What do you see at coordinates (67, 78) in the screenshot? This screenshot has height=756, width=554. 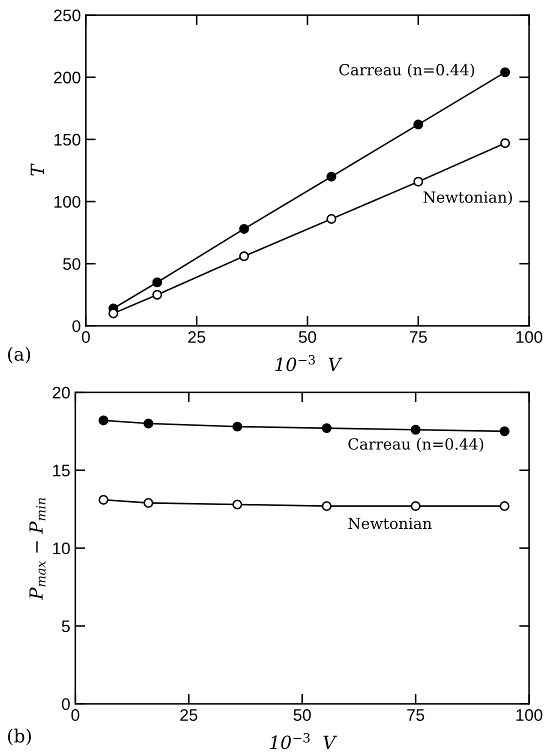 I see `y-tick-label: 200` at bounding box center [67, 78].